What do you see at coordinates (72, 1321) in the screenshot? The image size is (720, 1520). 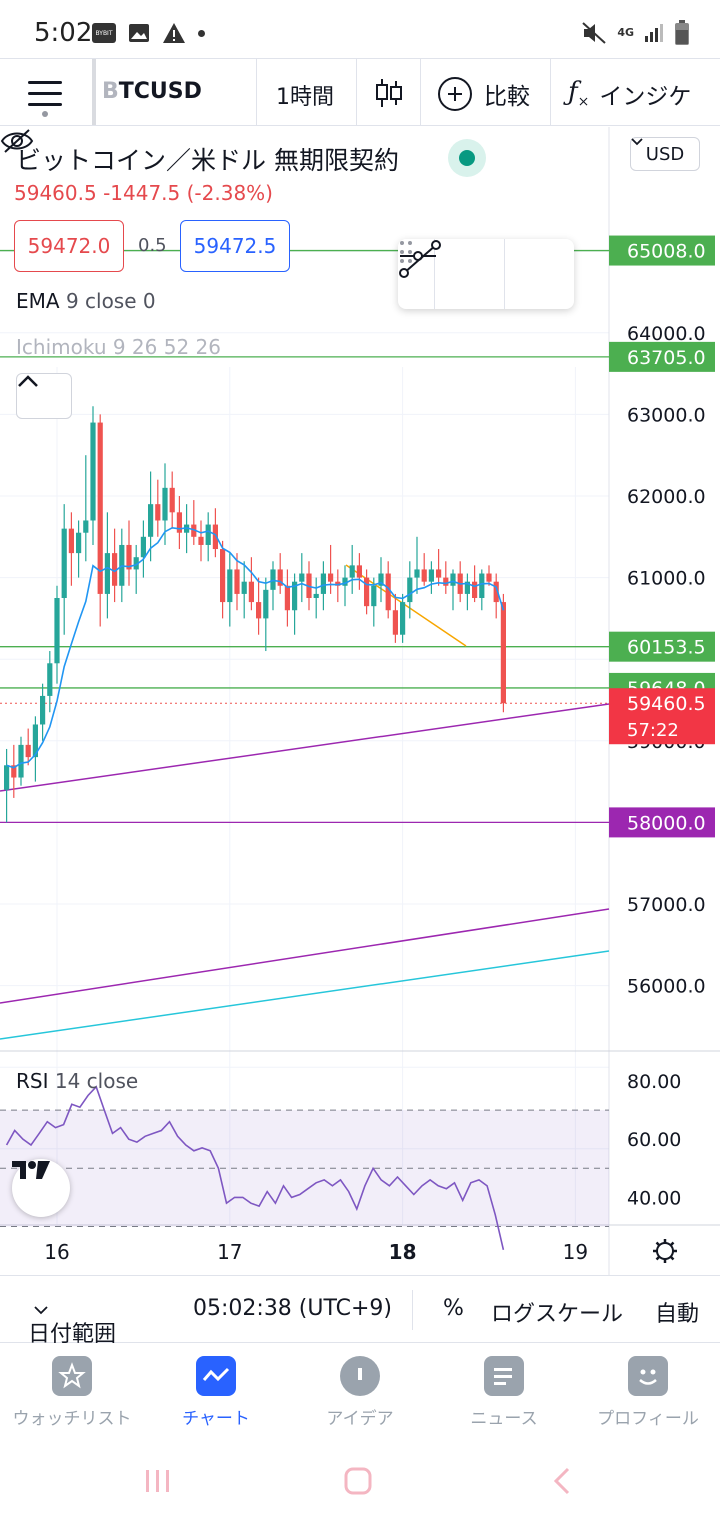 I see `date-range-button: 日付範囲` at bounding box center [72, 1321].